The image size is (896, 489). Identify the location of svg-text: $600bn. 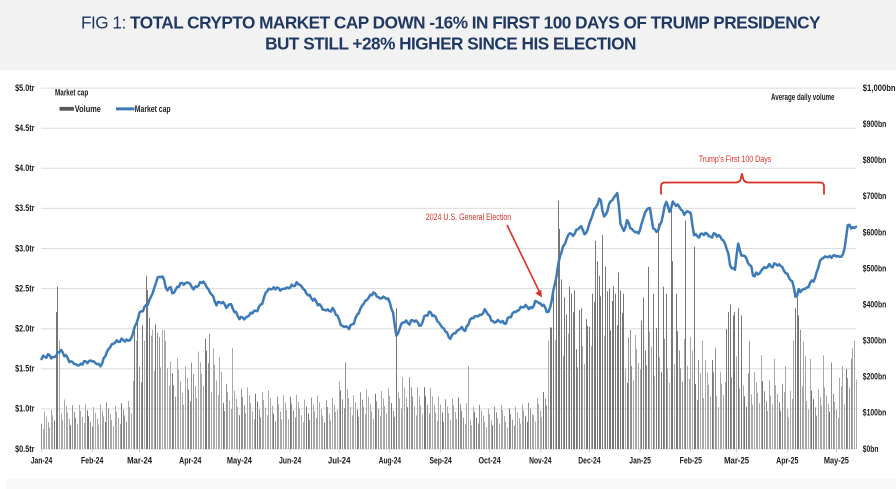
(875, 232).